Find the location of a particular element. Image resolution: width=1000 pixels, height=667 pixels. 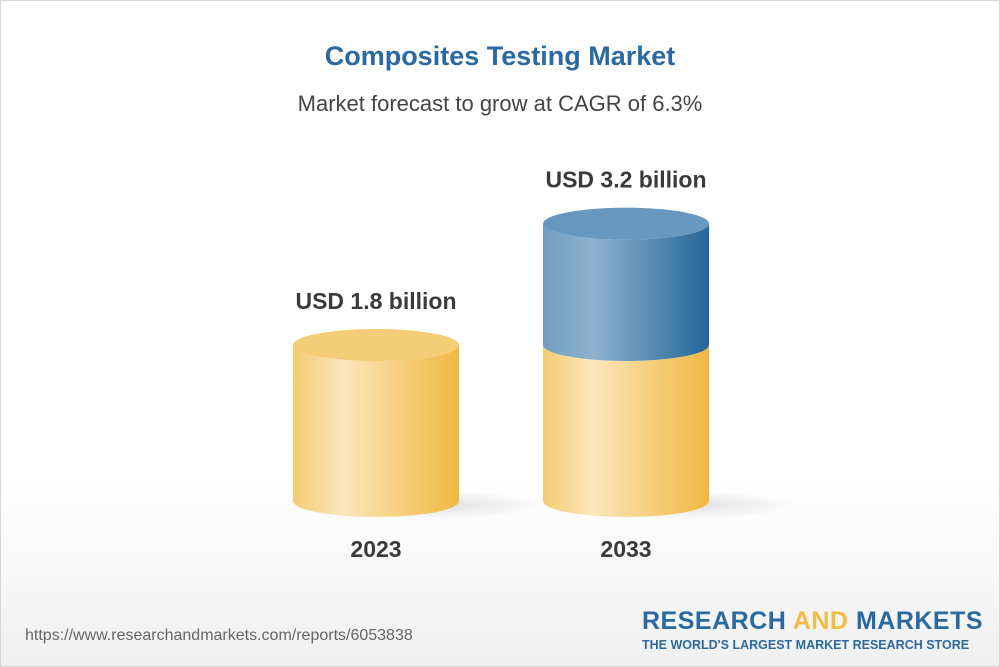

category-label: 2023 is located at coordinates (375, 549).